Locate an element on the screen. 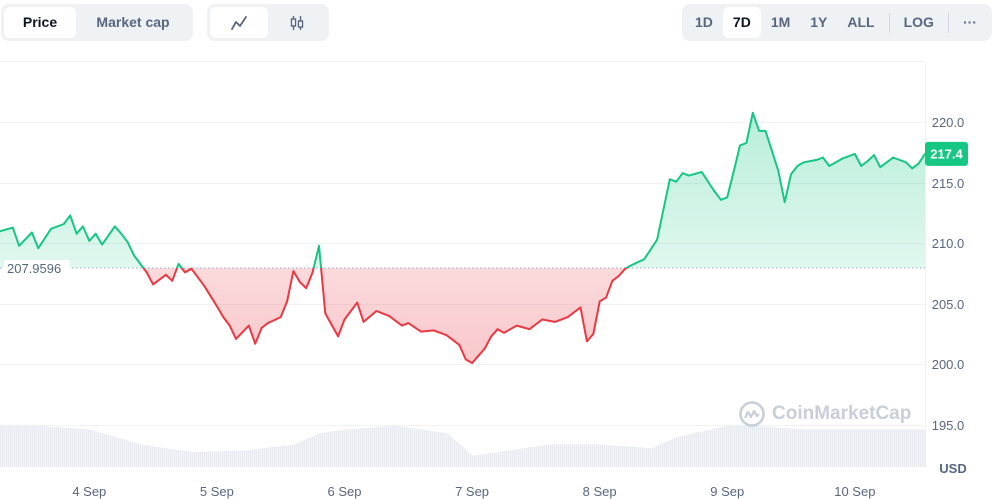  y-axis: 220.0 215.0 210.0 205.0 200.0 195.0 is located at coordinates (948, 274).